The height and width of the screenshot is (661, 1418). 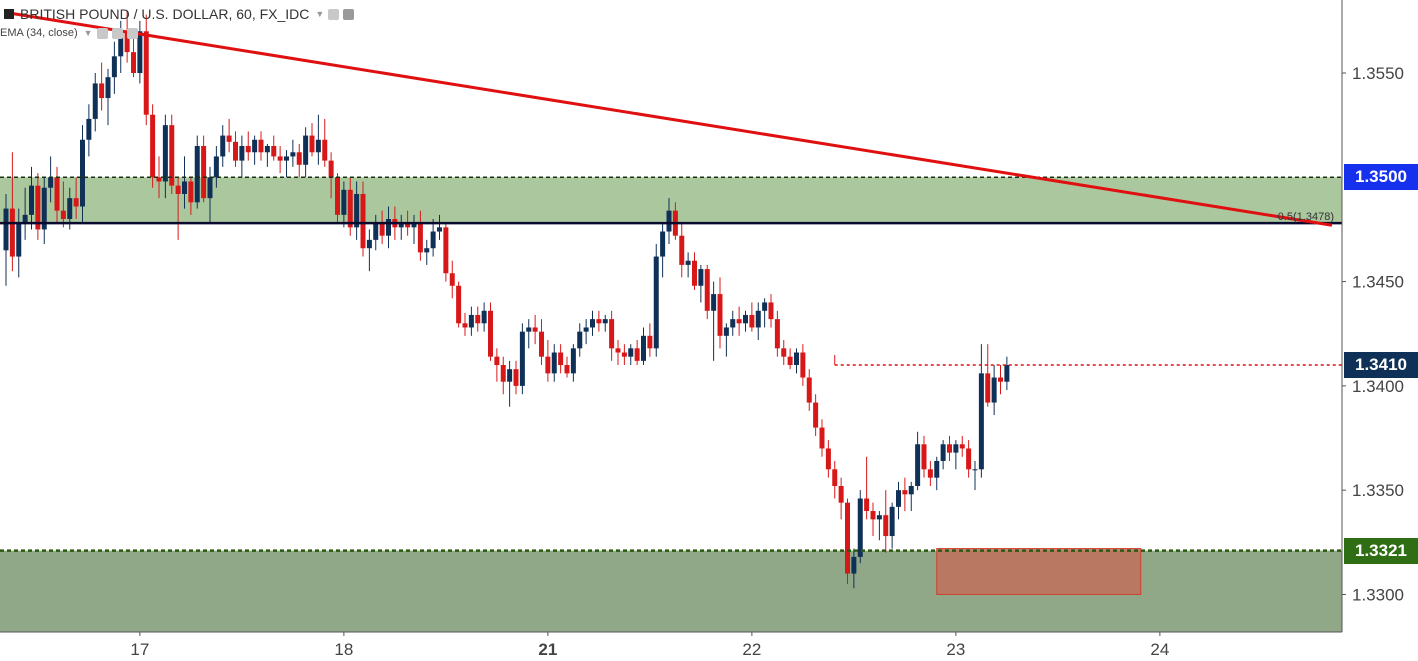 I want to click on y-tick-label: 1.3450, so click(x=1378, y=282).